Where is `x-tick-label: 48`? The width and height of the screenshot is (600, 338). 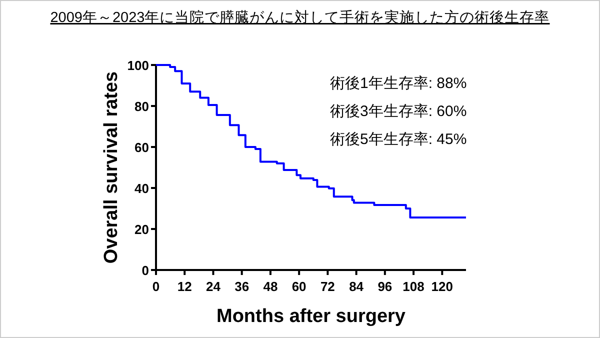
x-tick-label: 48 is located at coordinates (270, 286).